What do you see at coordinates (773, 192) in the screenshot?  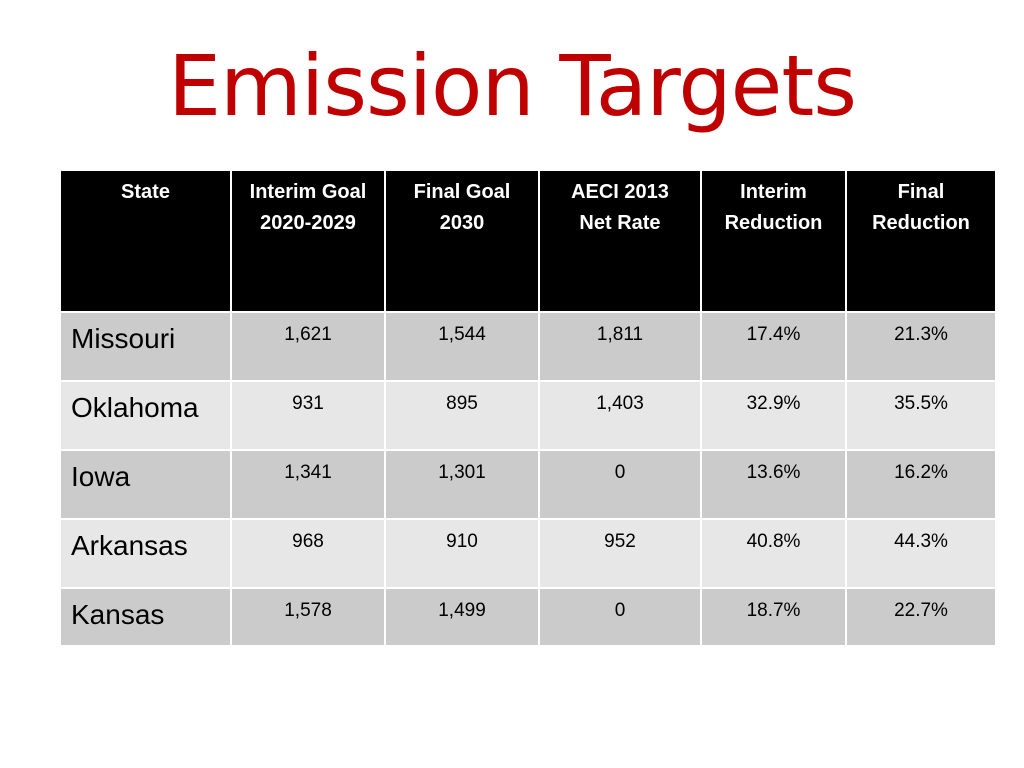 I see `header-interim-reduction-line1: Interim` at bounding box center [773, 192].